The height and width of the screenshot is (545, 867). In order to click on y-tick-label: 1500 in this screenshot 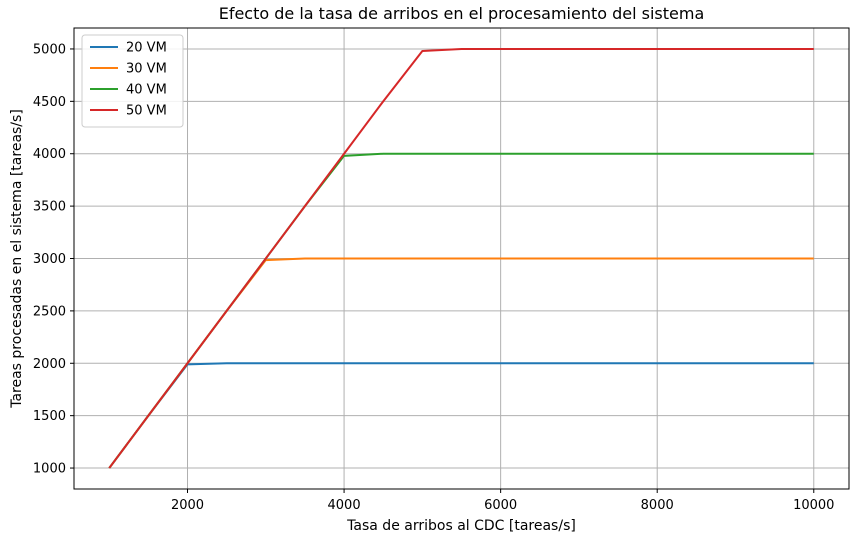, I will do `click(49, 416)`.